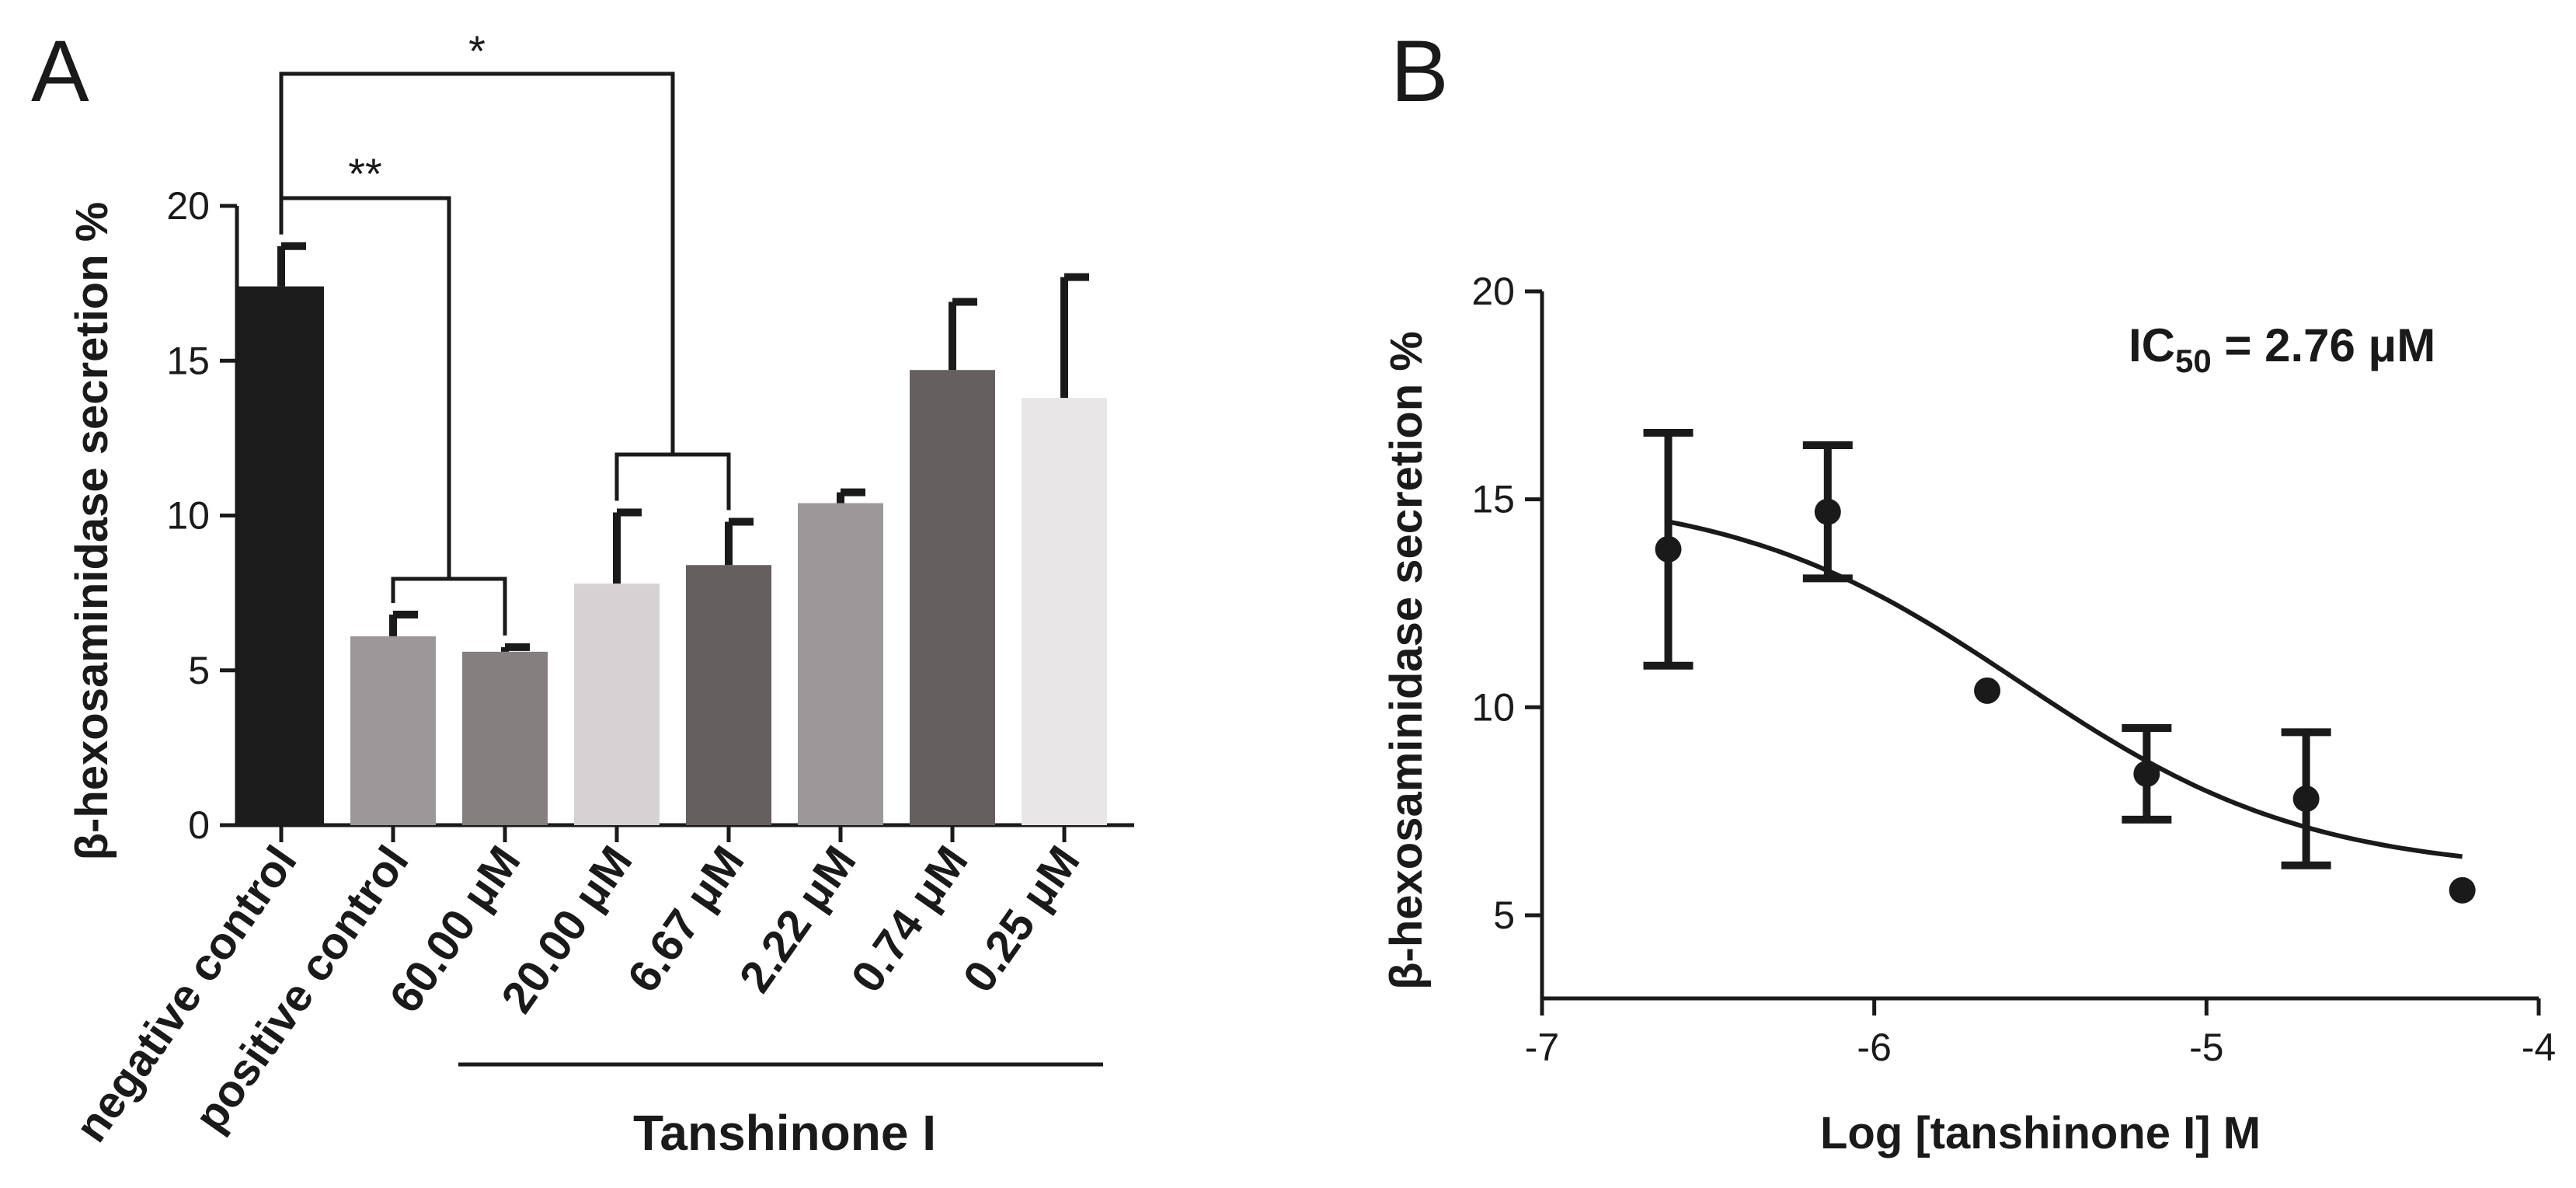 This screenshot has height=1188, width=2576. What do you see at coordinates (686, 919) in the screenshot?
I see `category-label-4: 6.67 μM` at bounding box center [686, 919].